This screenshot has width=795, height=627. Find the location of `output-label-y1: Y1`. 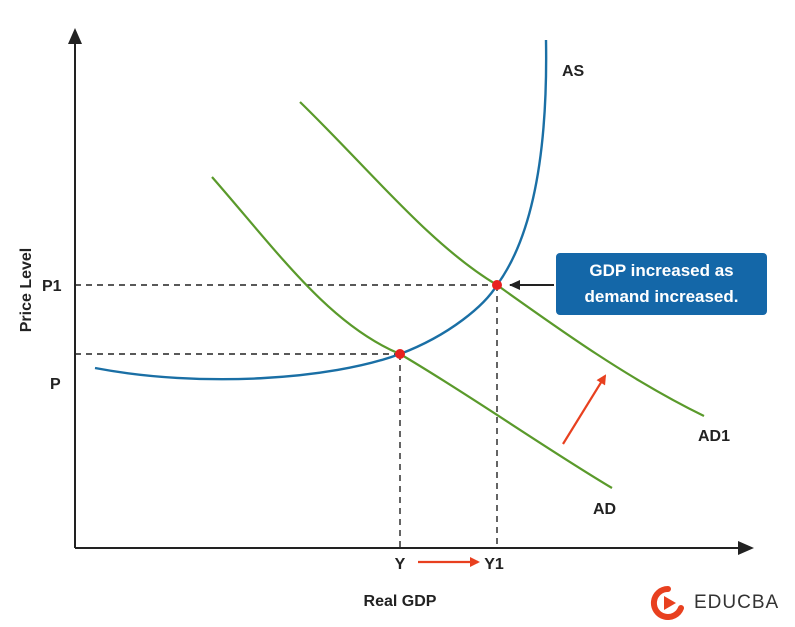

output-label-y1: Y1 is located at coordinates (494, 564).